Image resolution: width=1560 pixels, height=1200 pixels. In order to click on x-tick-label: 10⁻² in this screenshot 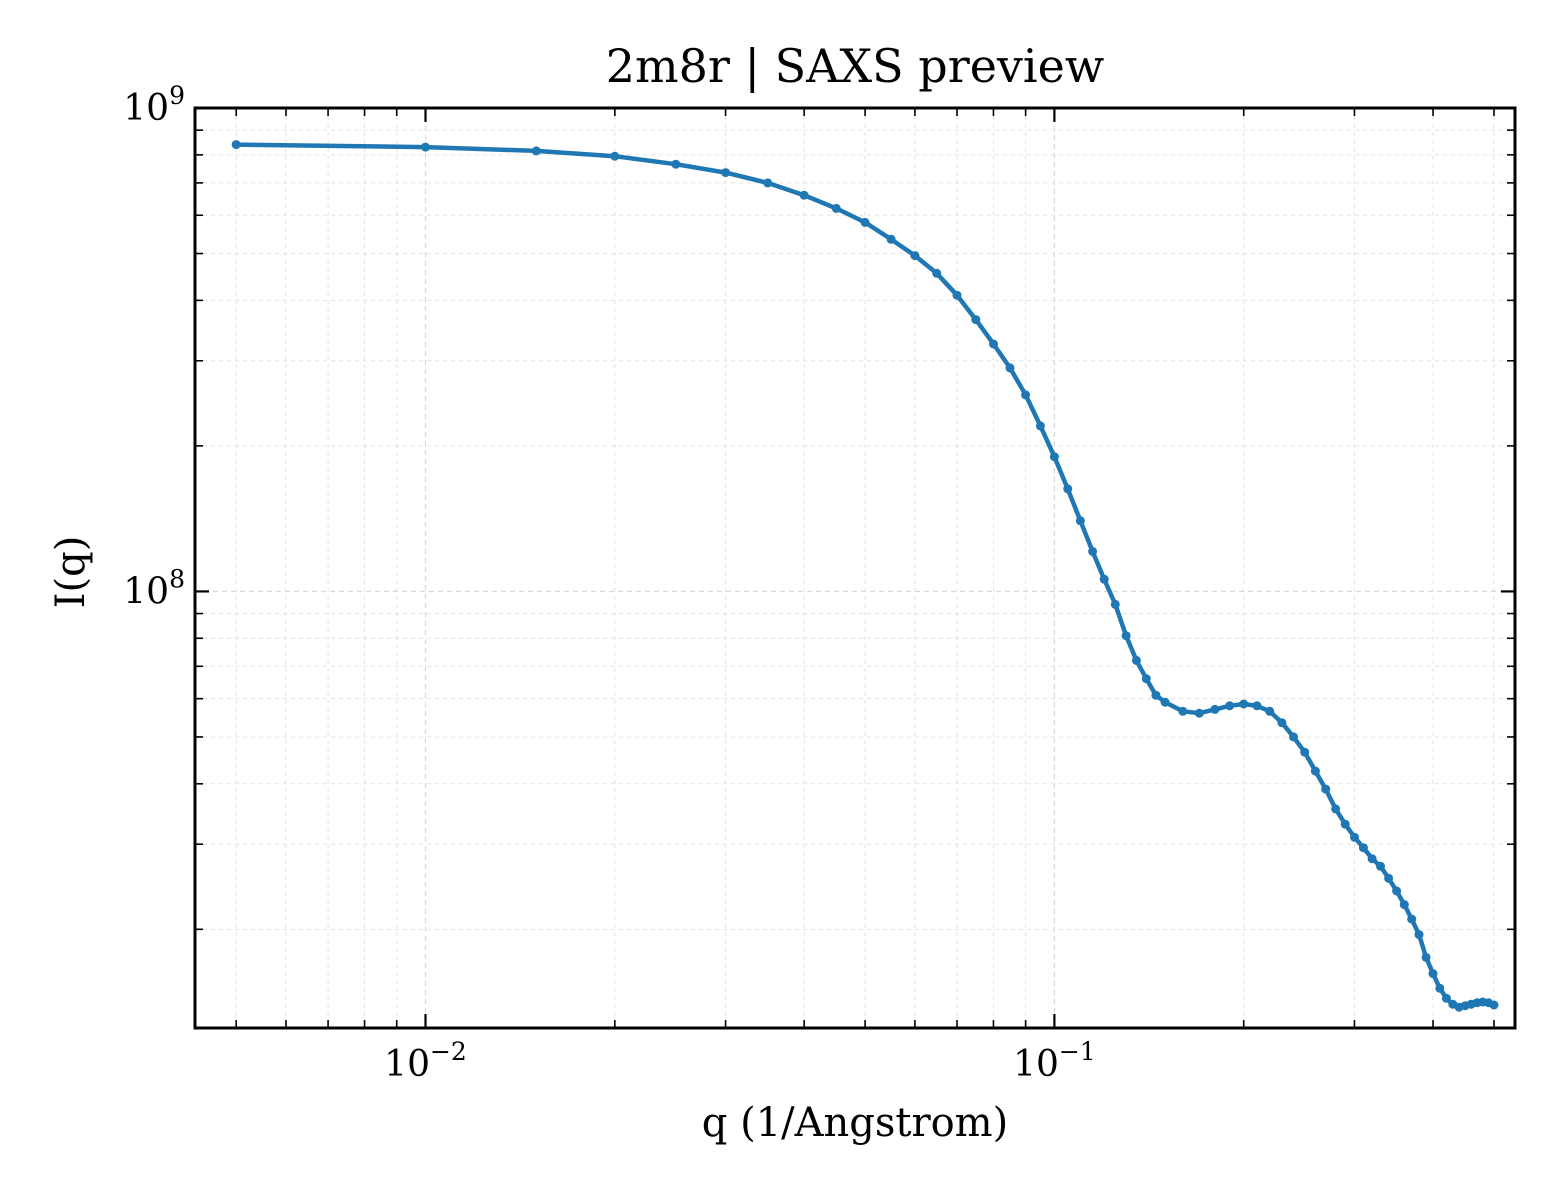, I will do `click(425, 1061)`.